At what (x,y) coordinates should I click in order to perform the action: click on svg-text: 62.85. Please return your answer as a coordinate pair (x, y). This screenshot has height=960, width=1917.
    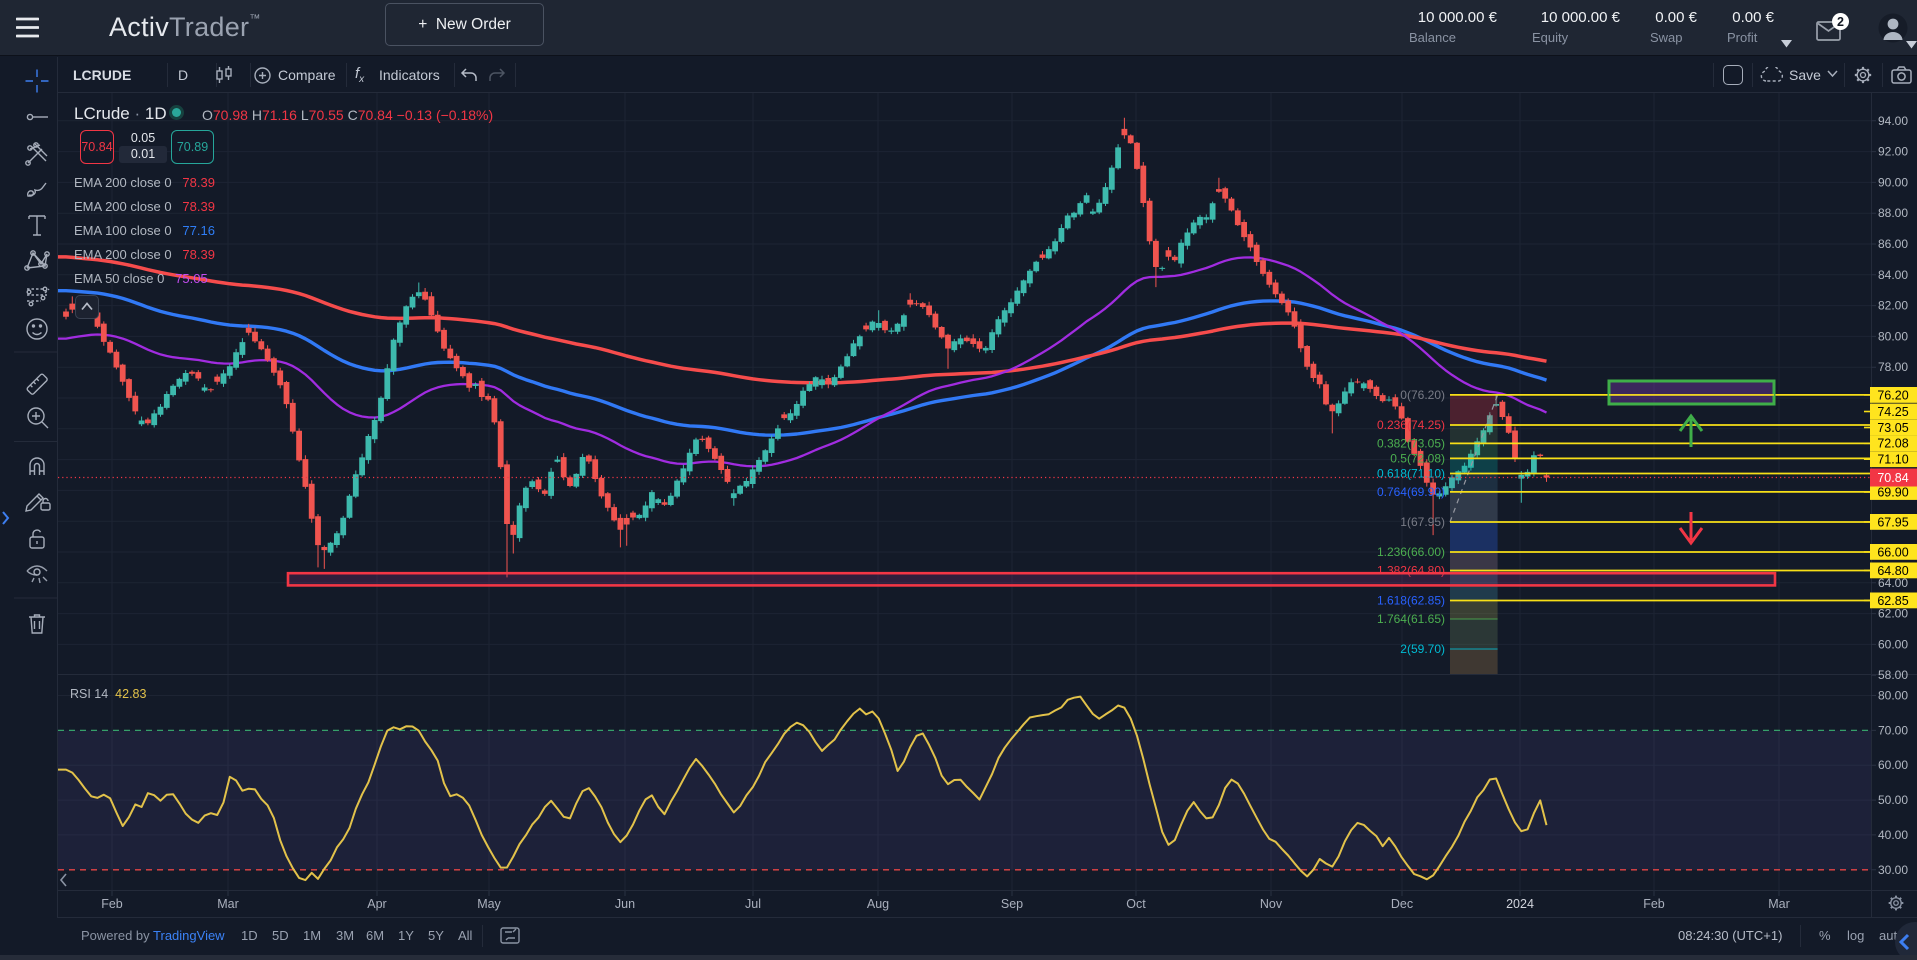
    Looking at the image, I should click on (1892, 601).